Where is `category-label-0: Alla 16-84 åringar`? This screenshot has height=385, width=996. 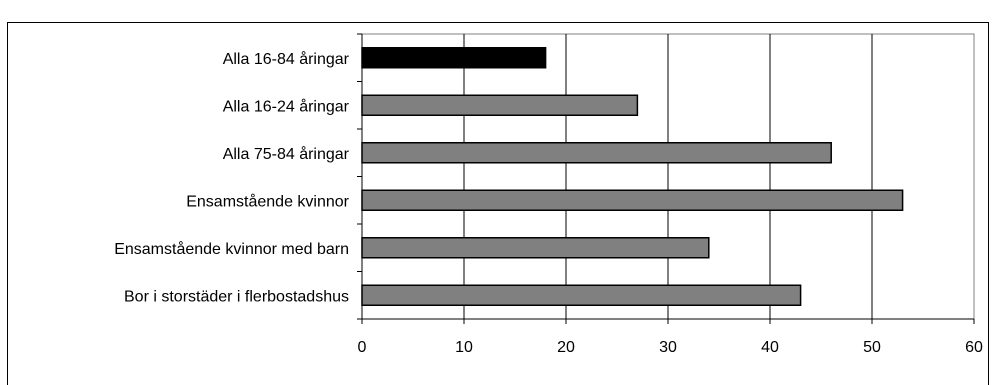
category-label-0: Alla 16-84 åringar is located at coordinates (286, 59).